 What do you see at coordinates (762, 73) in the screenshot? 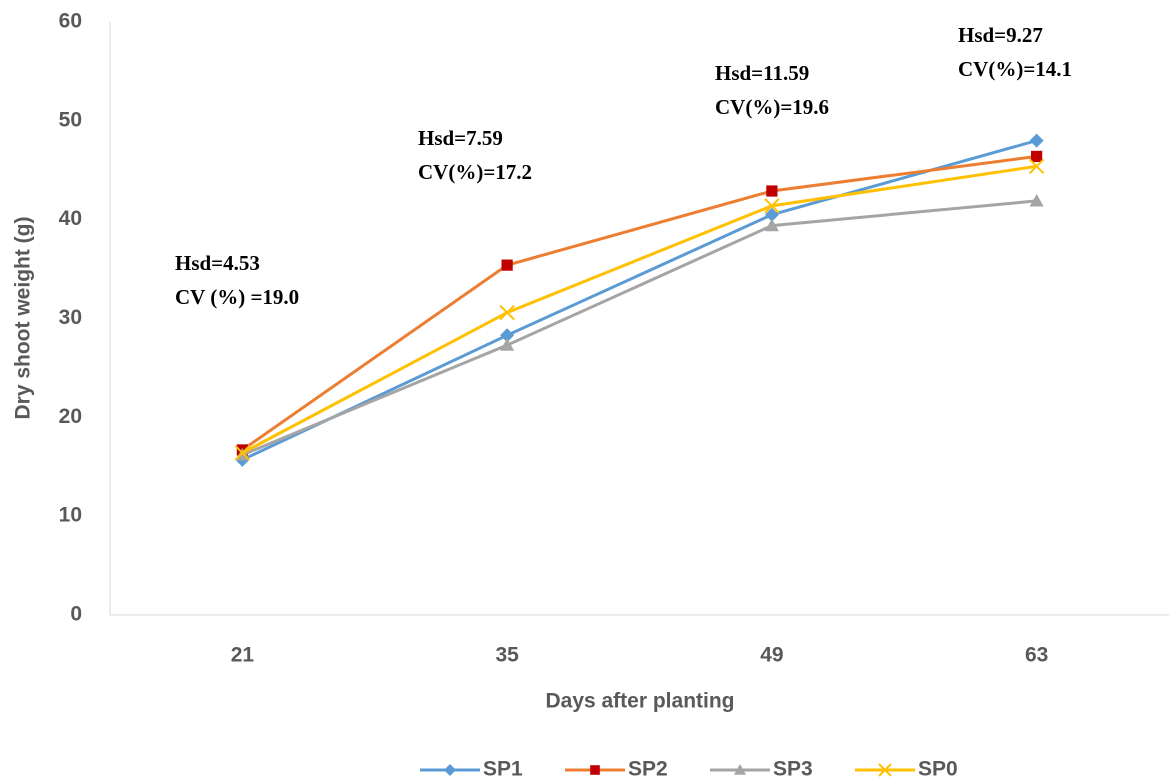
I see `annotation: Hsd=11.59` at bounding box center [762, 73].